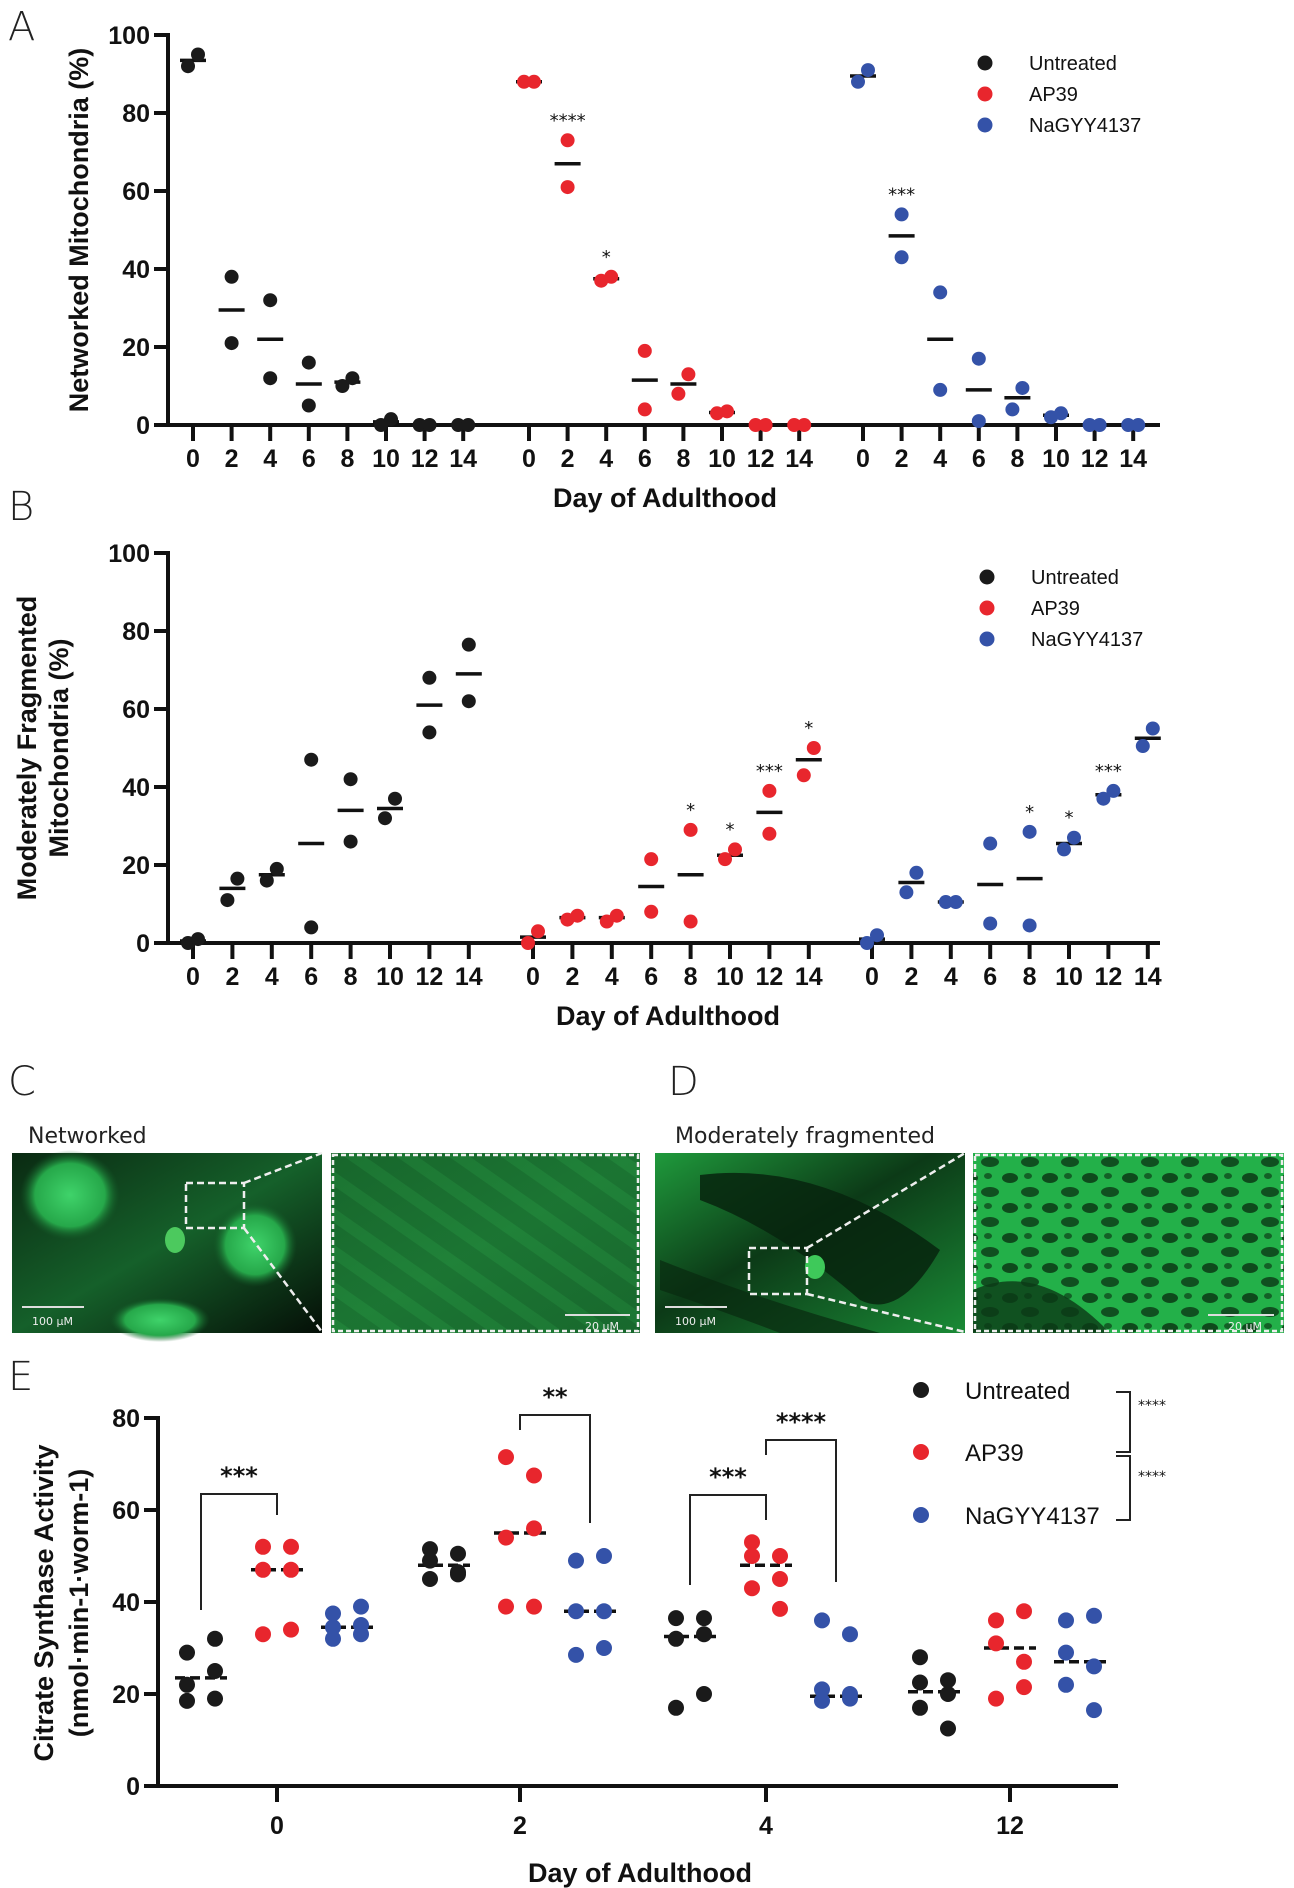  What do you see at coordinates (21, 507) in the screenshot?
I see `panel-label-b: B` at bounding box center [21, 507].